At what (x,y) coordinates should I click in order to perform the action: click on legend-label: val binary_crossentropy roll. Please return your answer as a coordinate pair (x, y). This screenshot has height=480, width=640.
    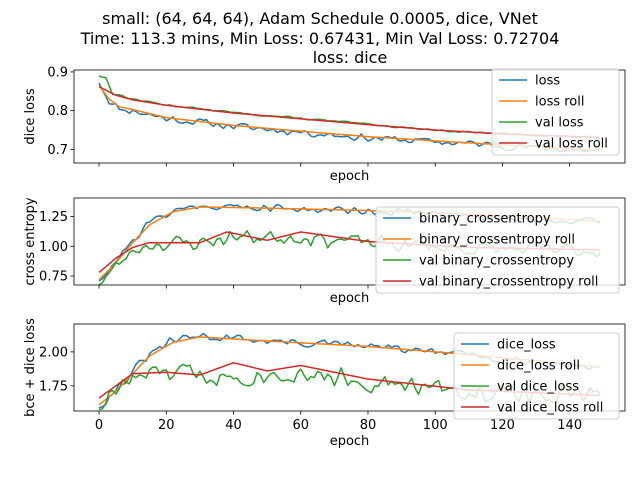
    Looking at the image, I should click on (508, 282).